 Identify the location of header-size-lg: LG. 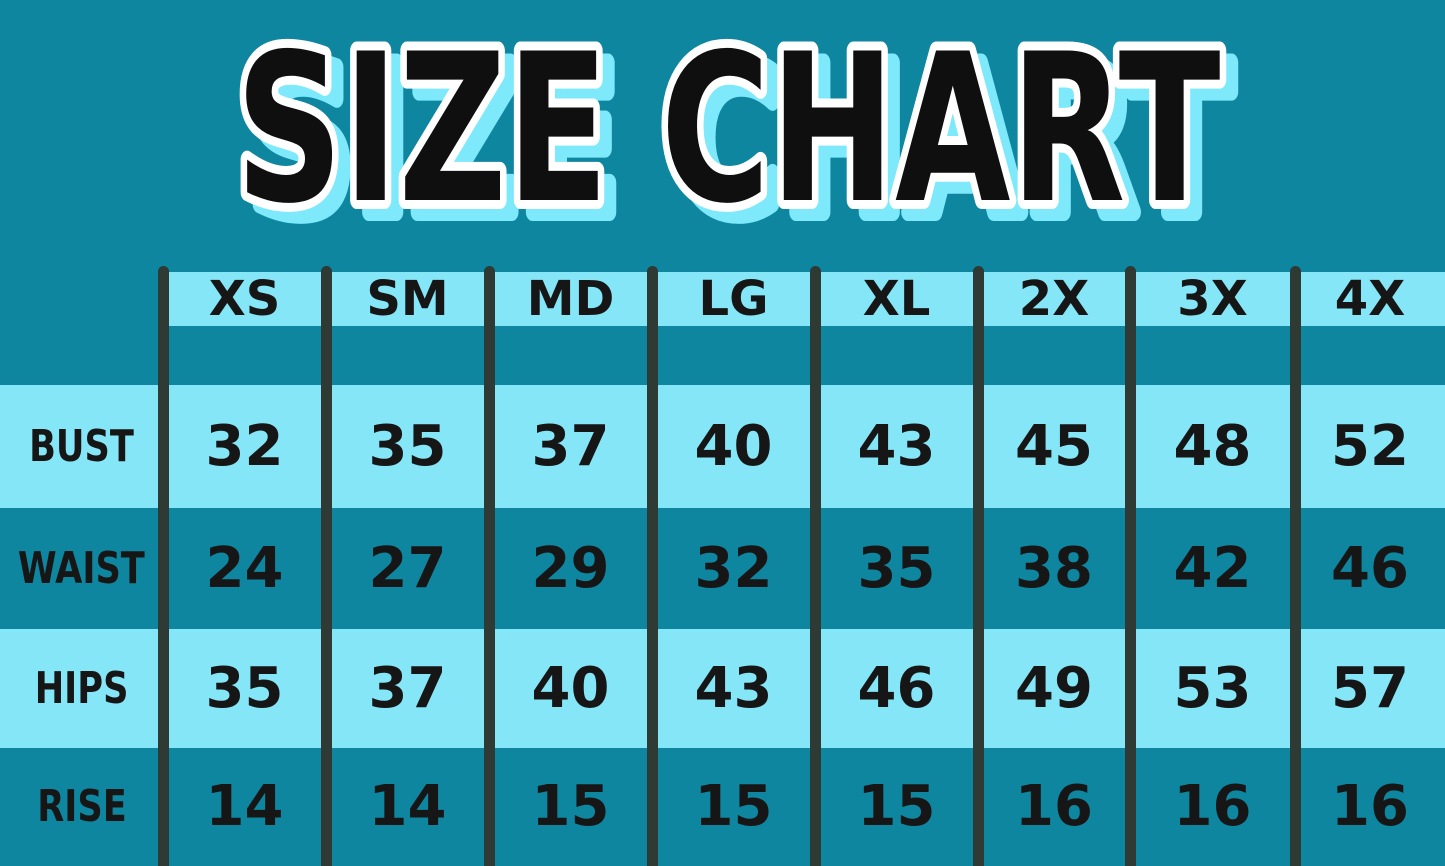
(733, 299).